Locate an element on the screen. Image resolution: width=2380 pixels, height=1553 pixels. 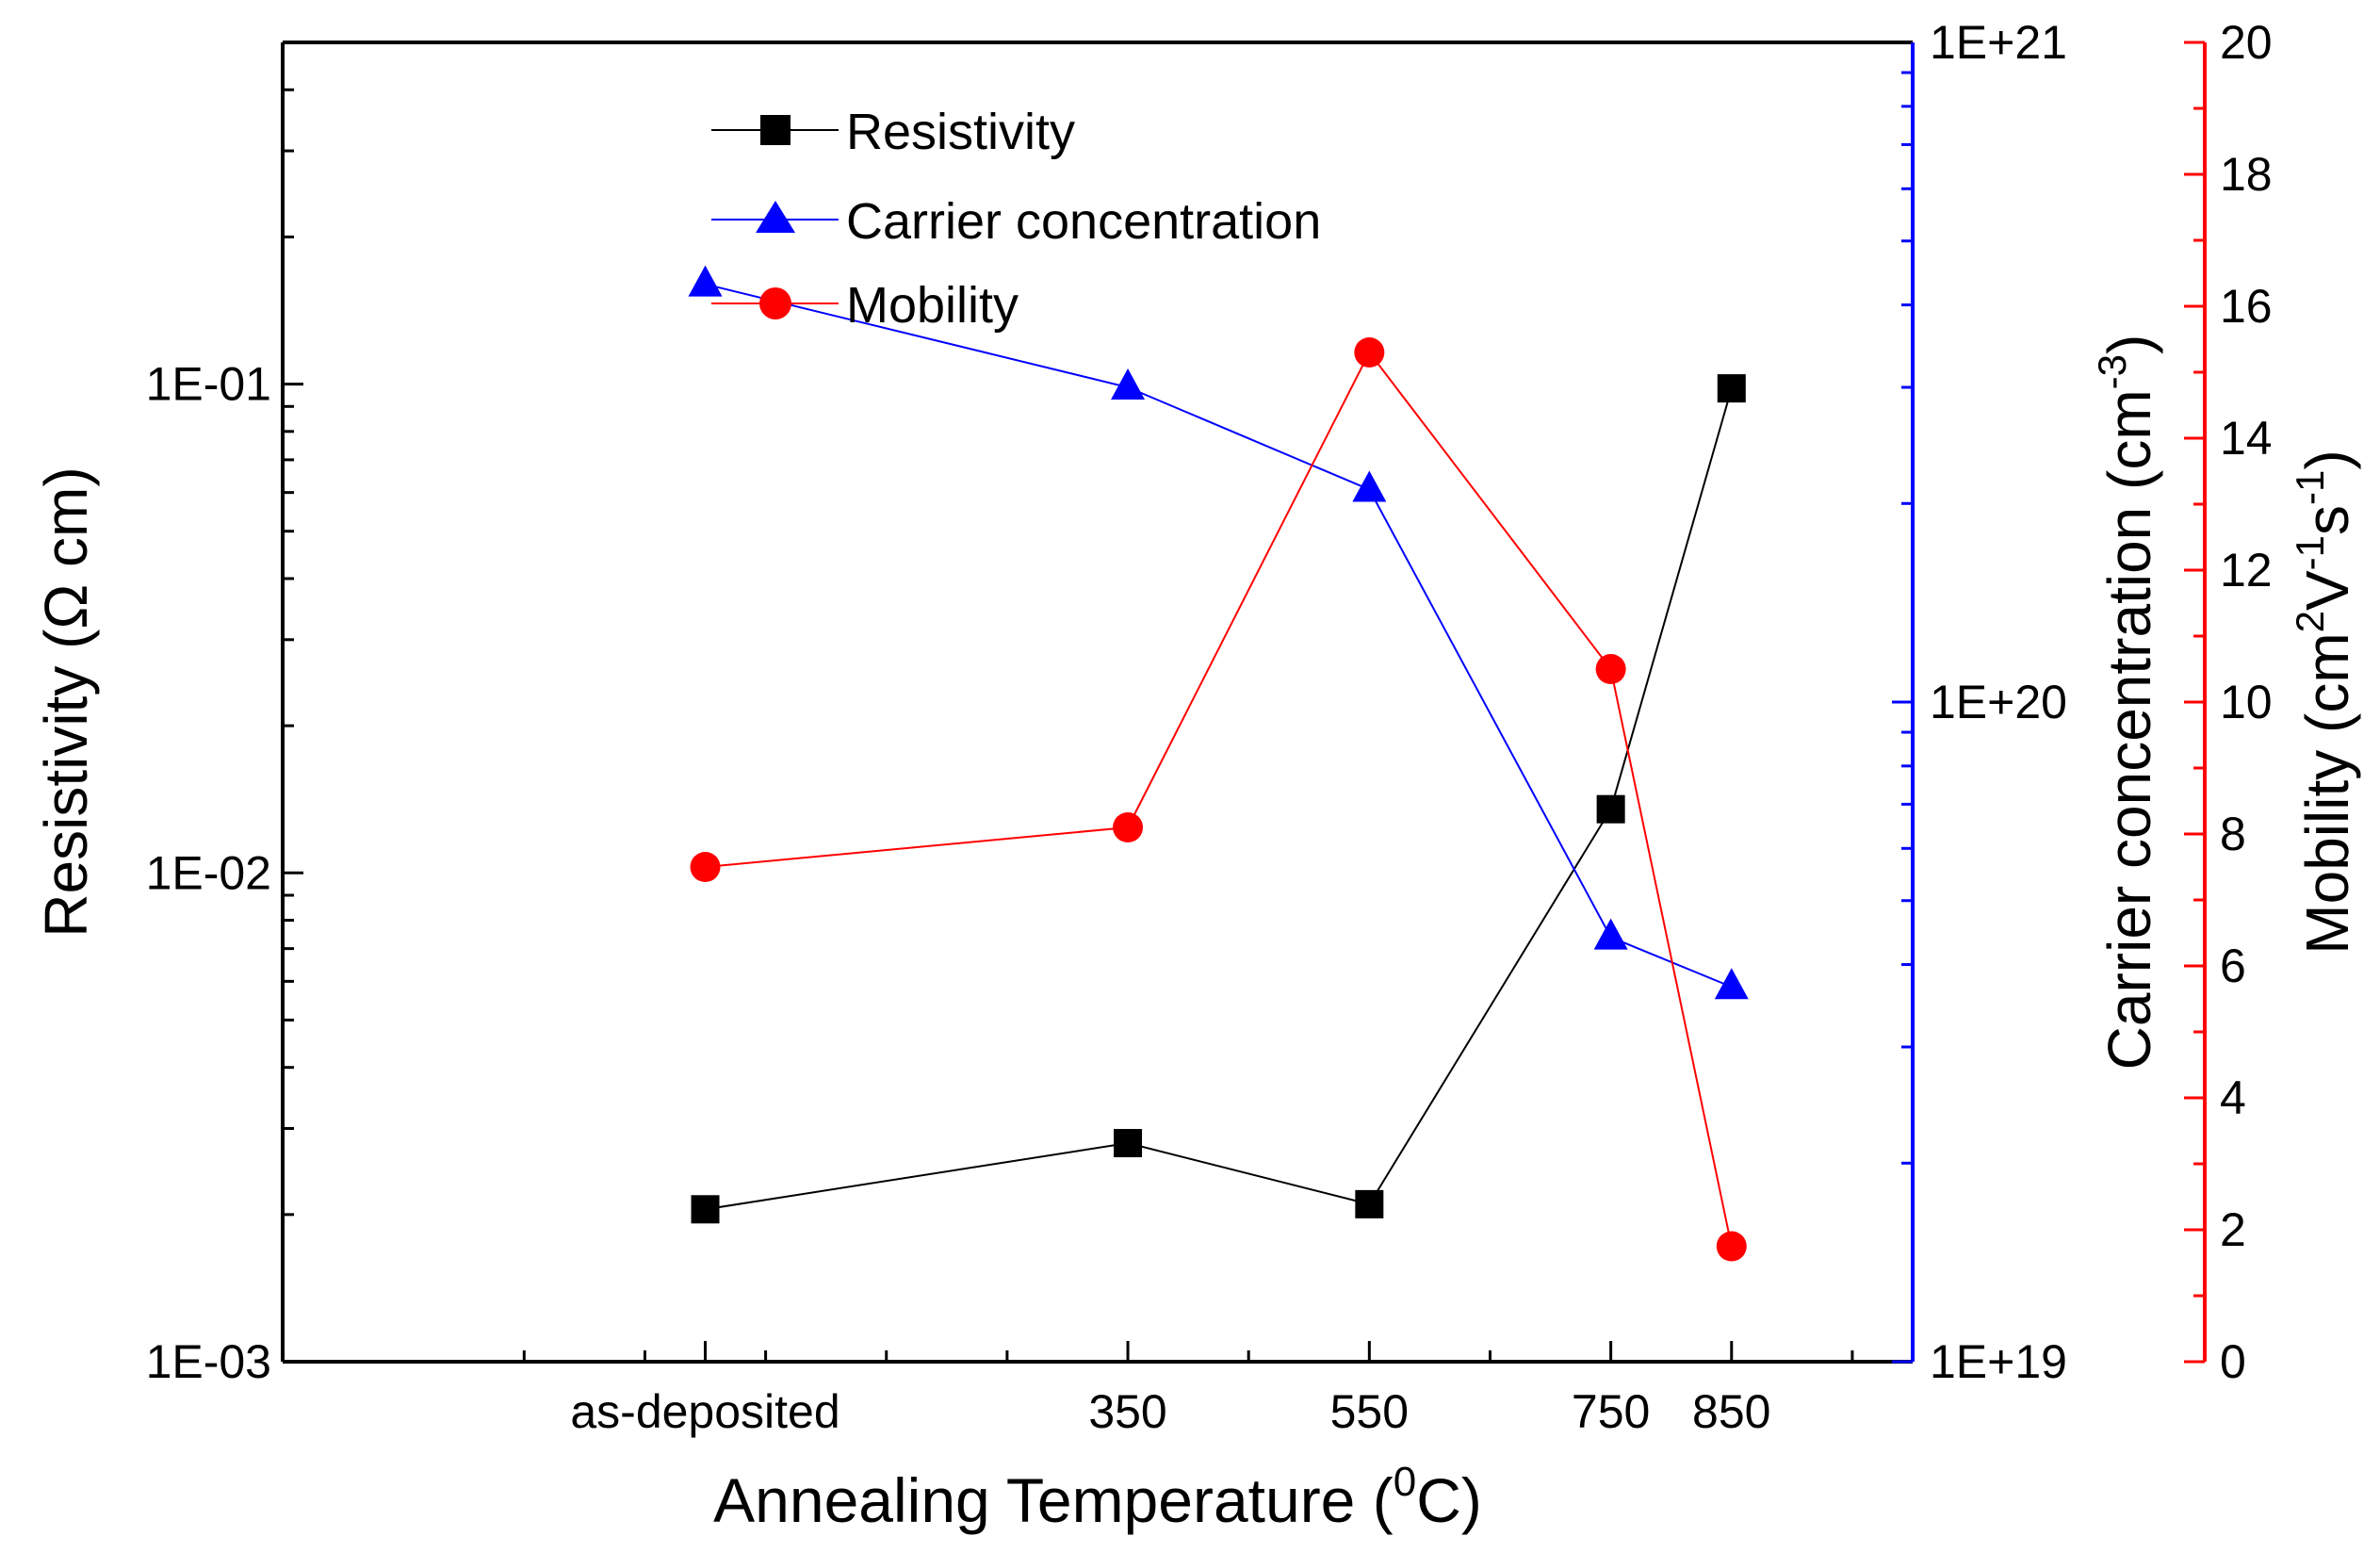
mobility-tick-label: 16 is located at coordinates (2246, 306).